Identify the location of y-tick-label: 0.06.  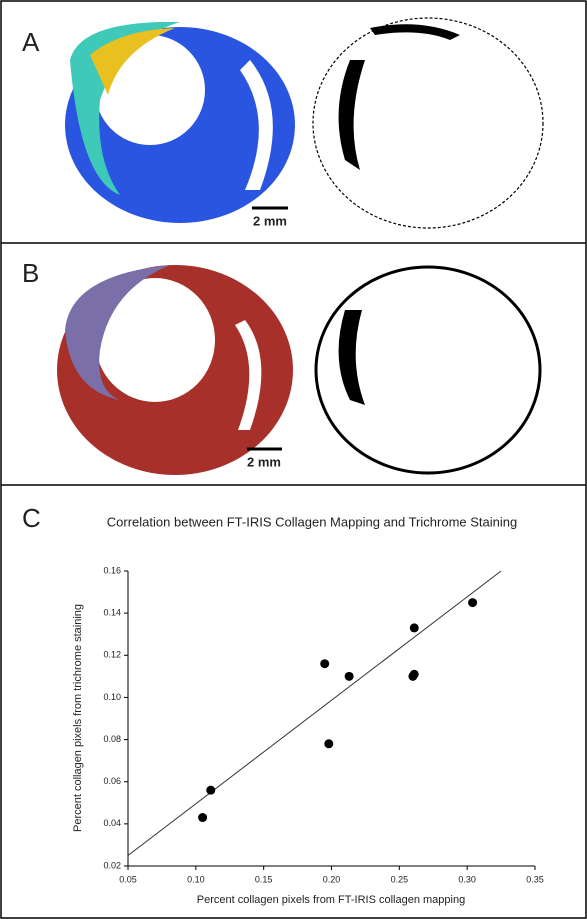
(112, 781).